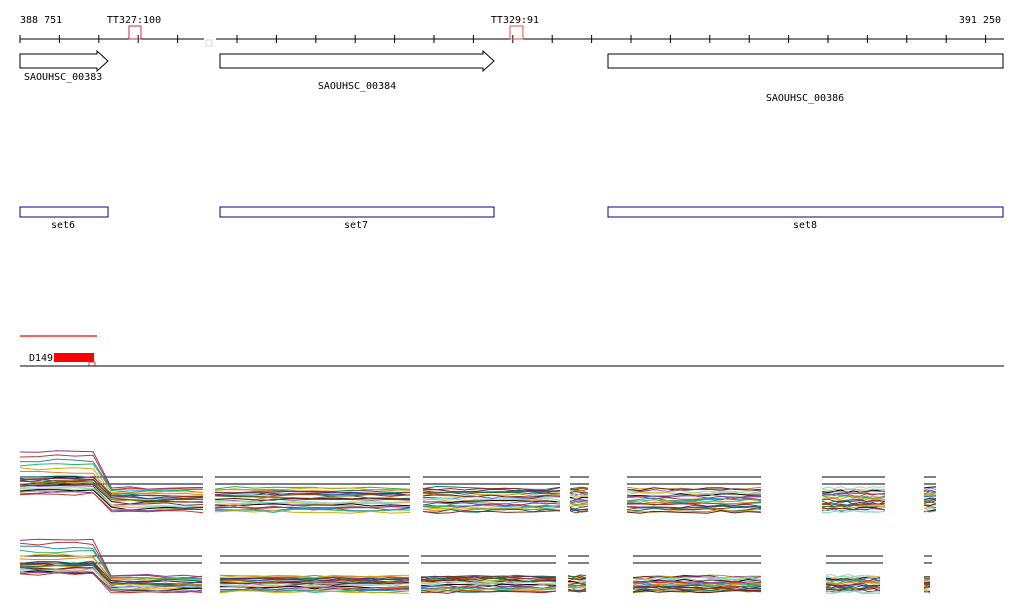 Image resolution: width=1024 pixels, height=611 pixels. I want to click on expression-track-upper, so click(478, 482).